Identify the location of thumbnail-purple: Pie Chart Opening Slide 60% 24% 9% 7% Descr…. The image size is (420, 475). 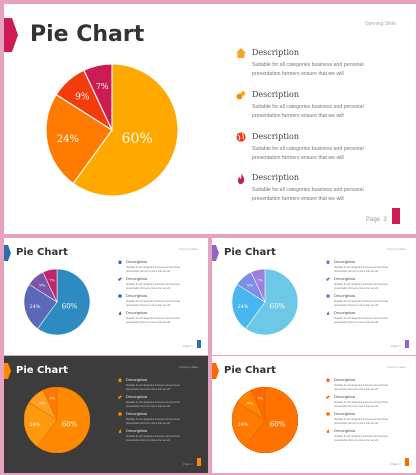
(314, 296).